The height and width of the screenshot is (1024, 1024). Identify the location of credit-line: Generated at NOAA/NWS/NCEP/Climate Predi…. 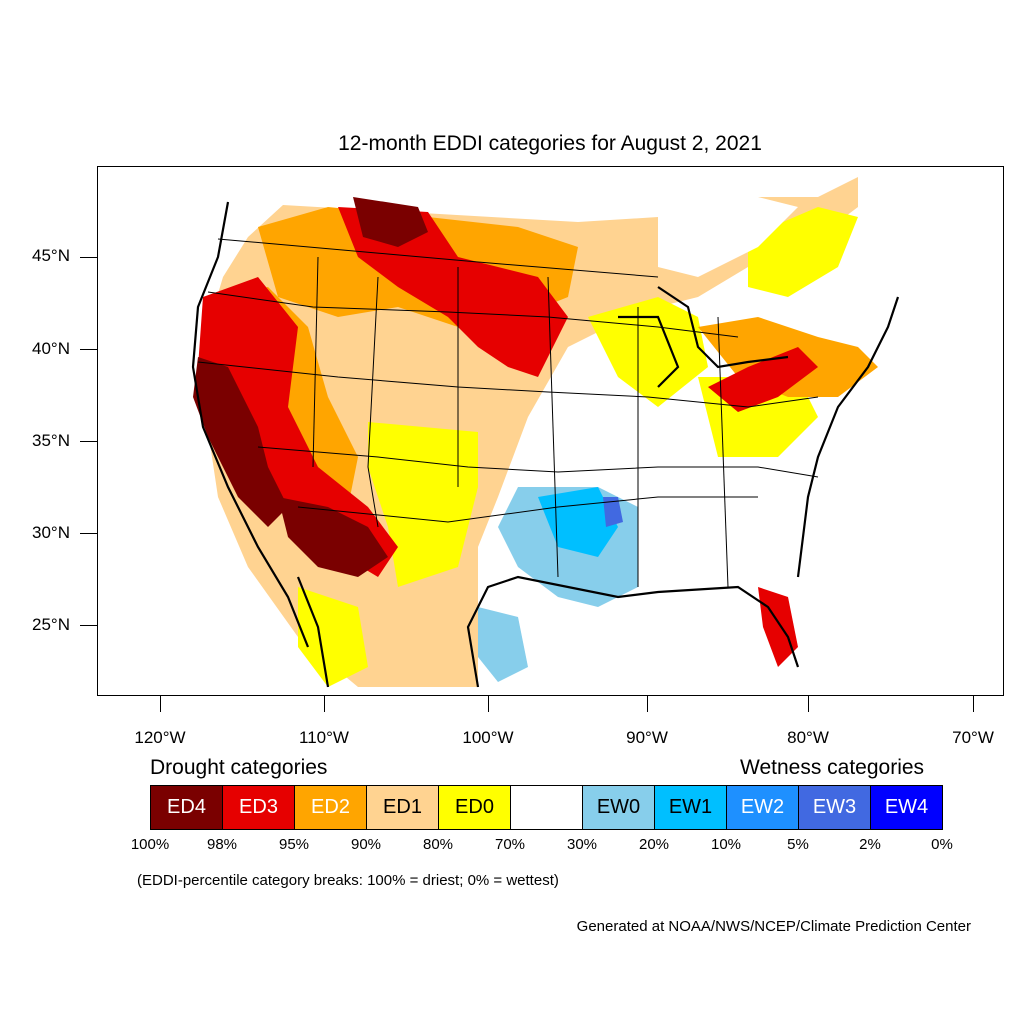
(773, 926).